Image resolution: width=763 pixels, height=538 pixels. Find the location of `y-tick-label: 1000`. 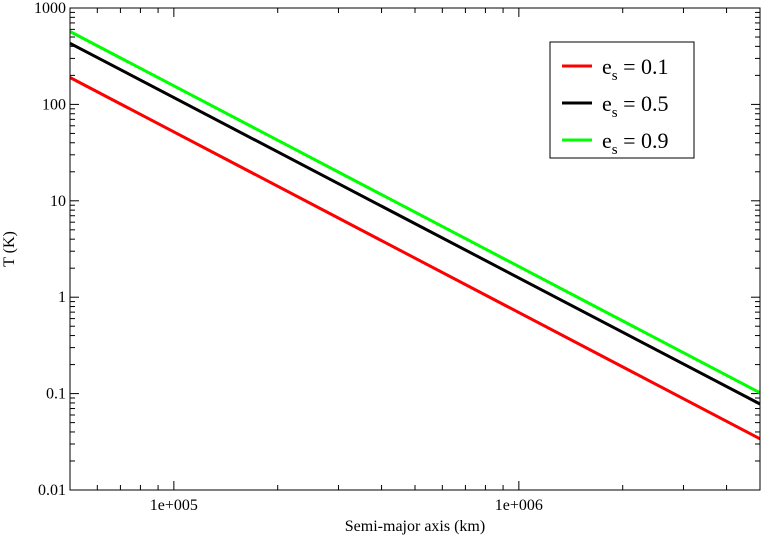

y-tick-label: 1000 is located at coordinates (50, 8).